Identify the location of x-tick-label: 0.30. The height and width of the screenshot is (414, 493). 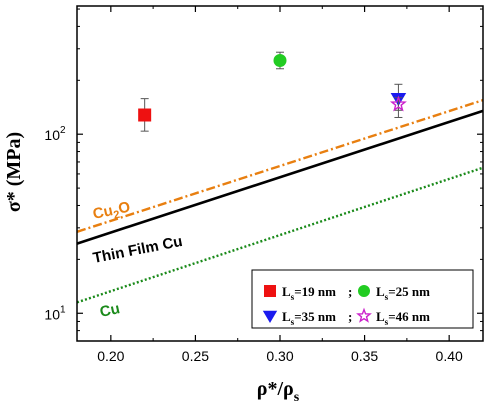
(279, 356).